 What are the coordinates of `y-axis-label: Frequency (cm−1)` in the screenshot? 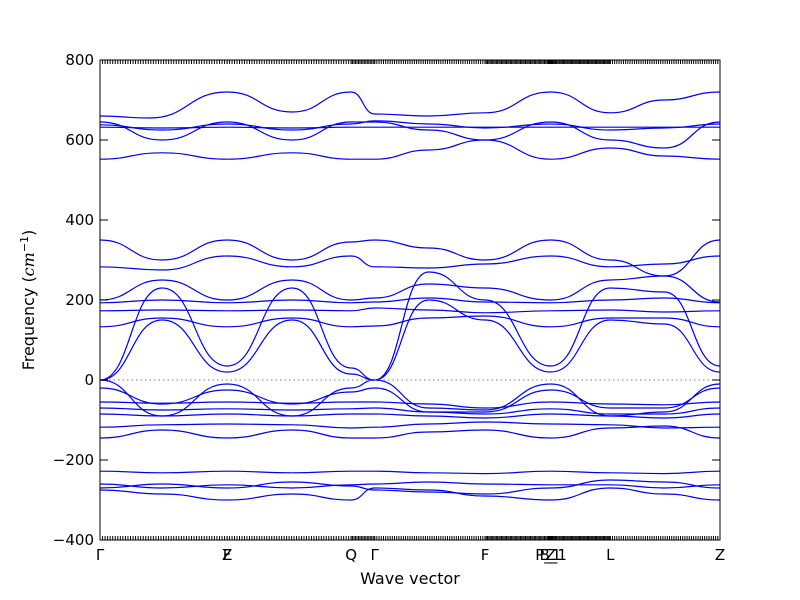 It's located at (28, 300).